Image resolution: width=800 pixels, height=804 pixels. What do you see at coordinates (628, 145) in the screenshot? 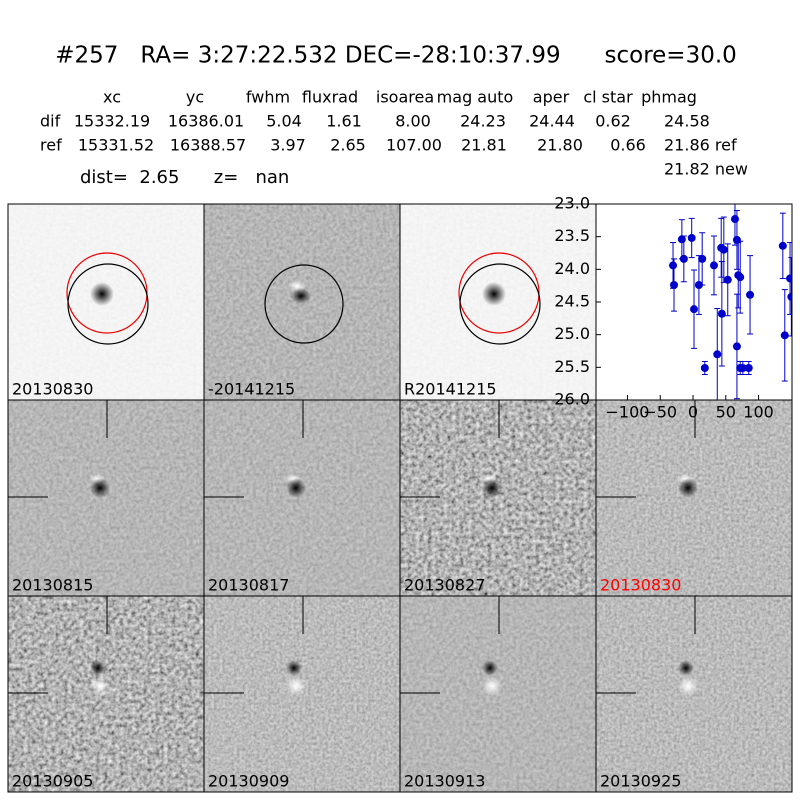
I see `cell: 0.66` at bounding box center [628, 145].